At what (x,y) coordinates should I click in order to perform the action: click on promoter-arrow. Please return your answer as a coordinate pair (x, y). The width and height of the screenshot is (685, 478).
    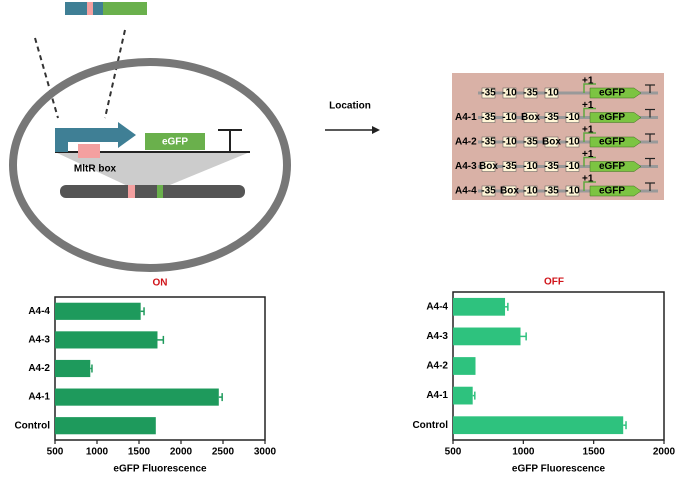
    Looking at the image, I should click on (95, 137).